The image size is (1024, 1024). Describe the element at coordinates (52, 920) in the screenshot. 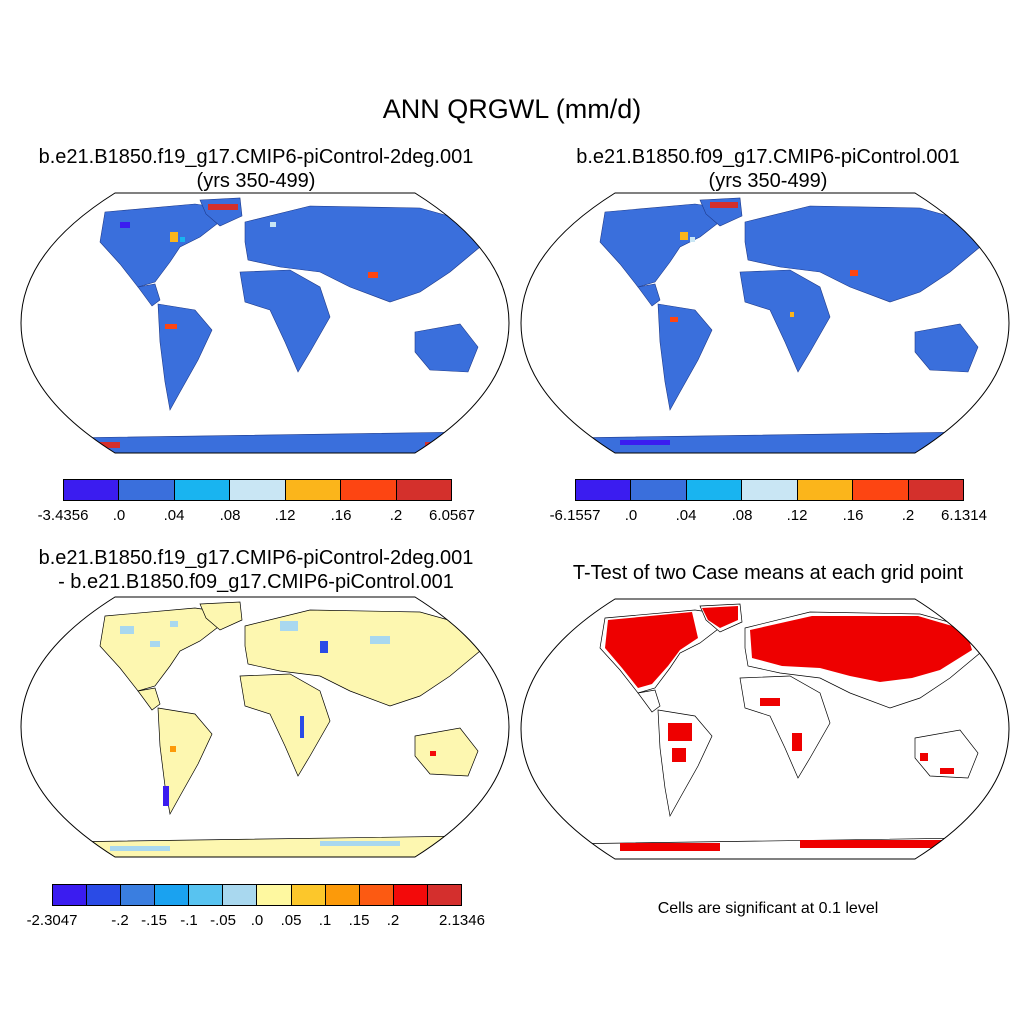

I see `panel3-tick-label: -2.3047` at that location.